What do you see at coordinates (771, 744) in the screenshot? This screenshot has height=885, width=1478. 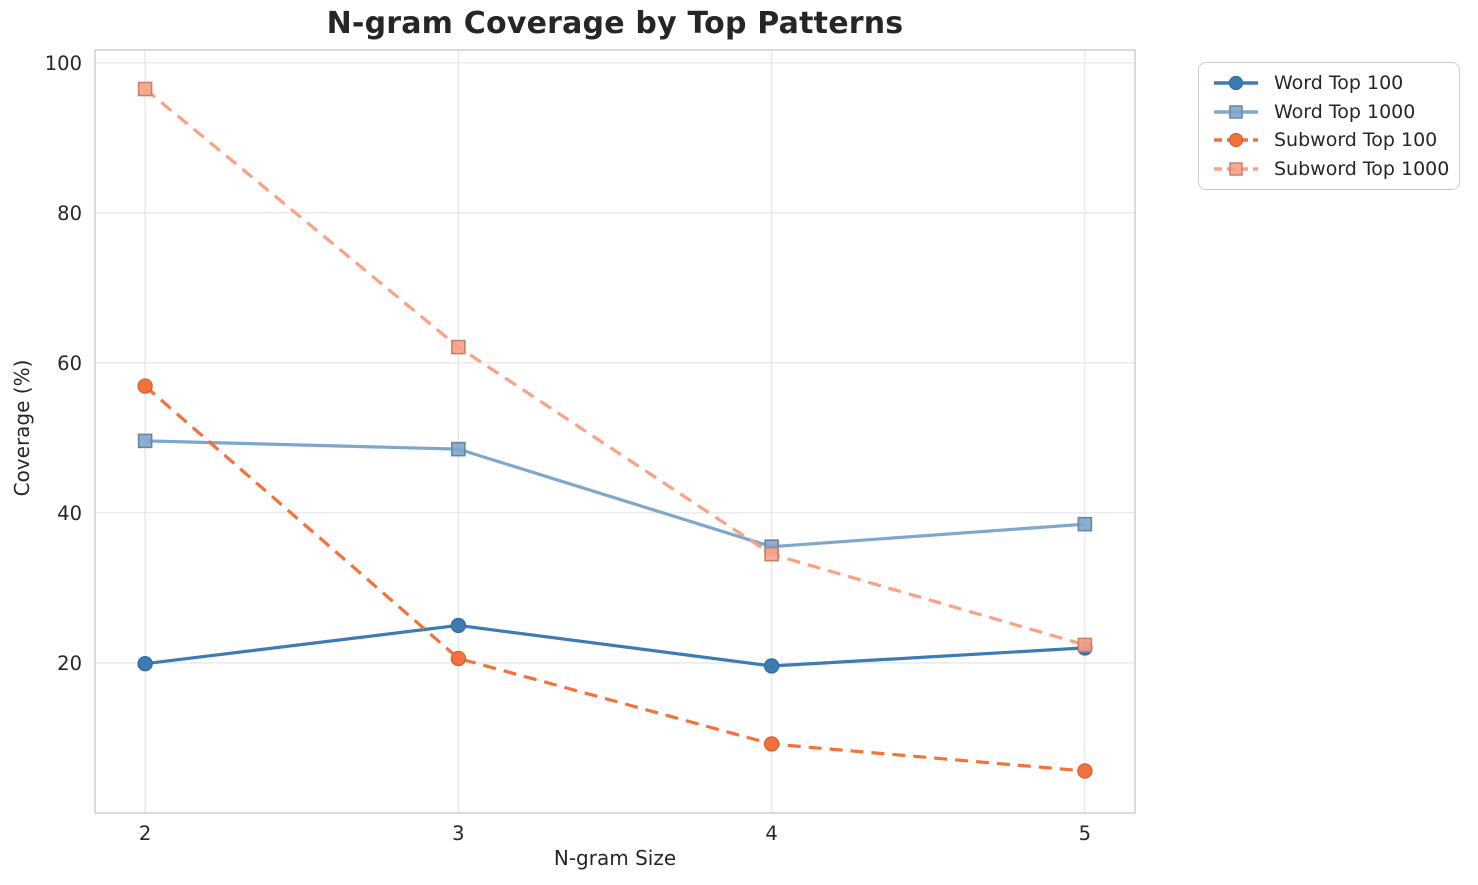 I see `marker-subword-top-100-x4` at bounding box center [771, 744].